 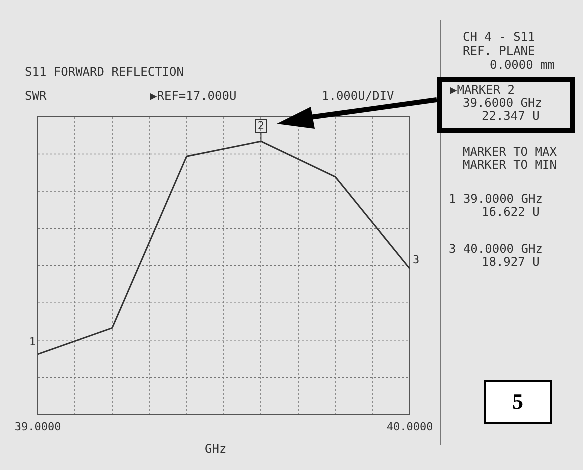 I want to click on text: MARKER TO MIN, so click(x=510, y=165).